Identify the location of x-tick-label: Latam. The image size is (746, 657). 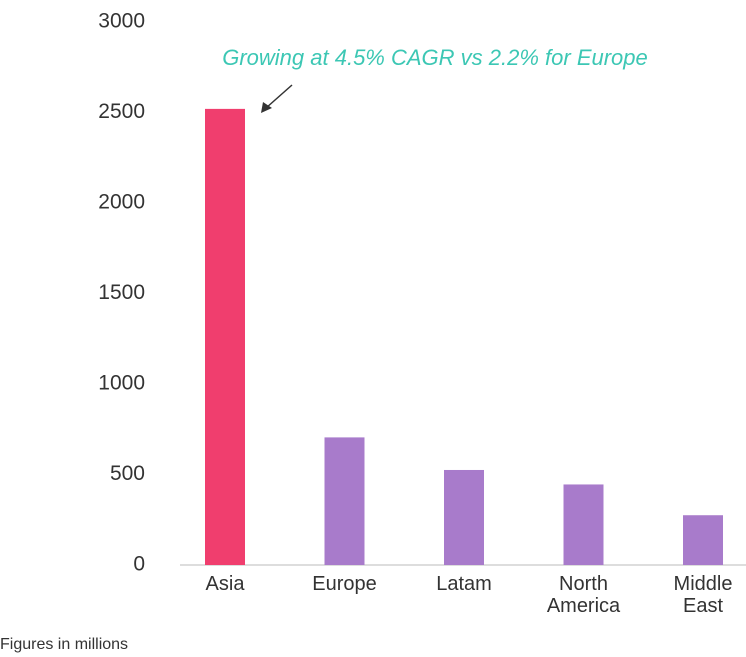
(464, 584).